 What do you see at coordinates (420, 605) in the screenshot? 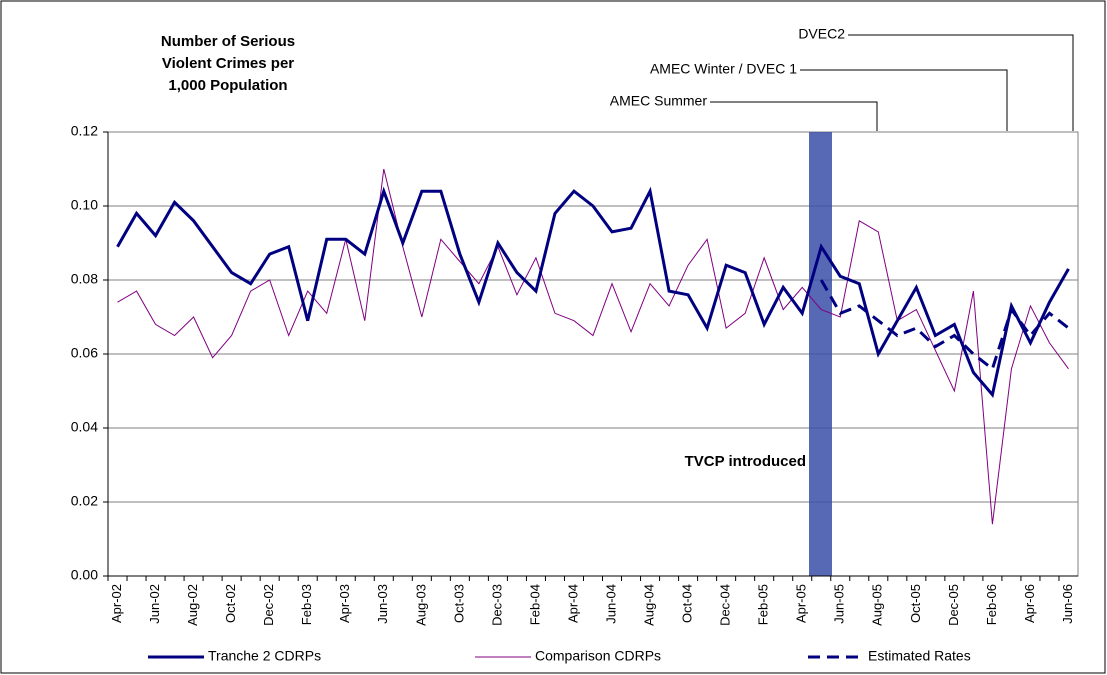
I see `x-tick-label: Aug-03` at bounding box center [420, 605].